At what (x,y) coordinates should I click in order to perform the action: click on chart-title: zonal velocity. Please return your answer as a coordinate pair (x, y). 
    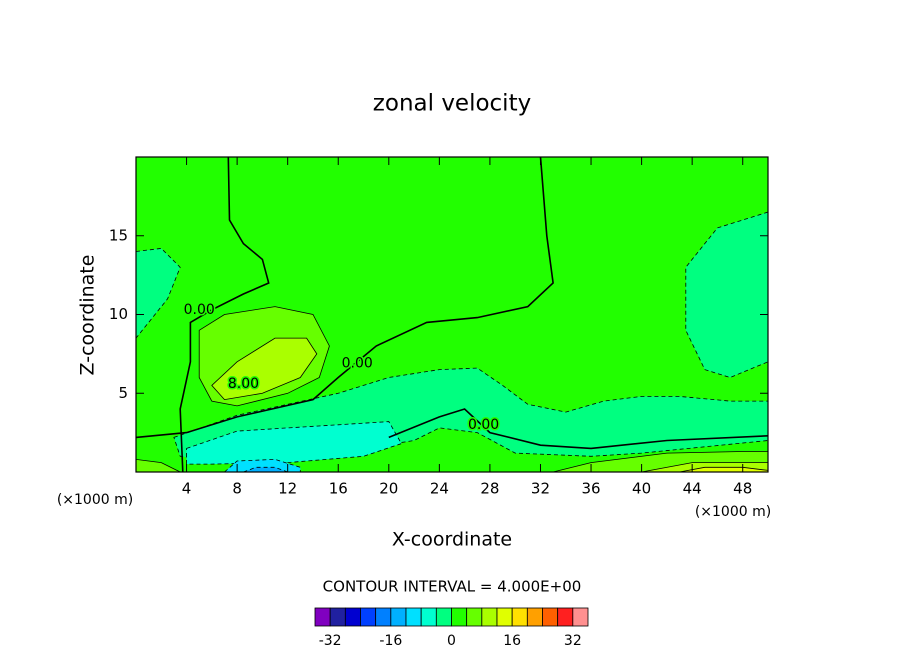
    Looking at the image, I should click on (452, 104).